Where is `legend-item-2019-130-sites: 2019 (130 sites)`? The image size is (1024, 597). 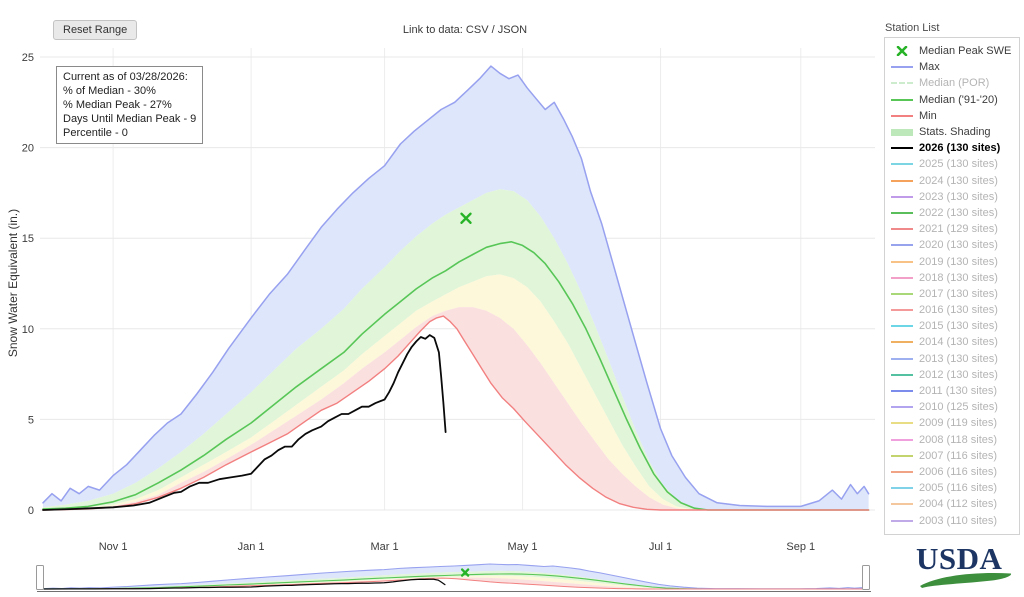
legend-item-2019-130-sites: 2019 (130 sites) is located at coordinates (952, 261).